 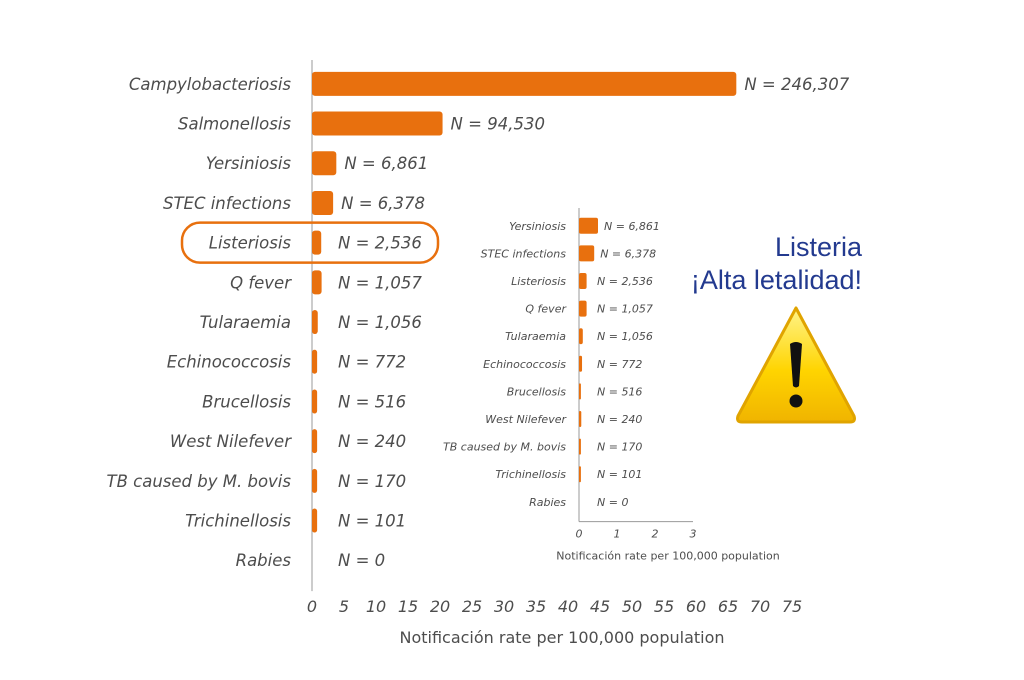 I want to click on inset-bar-q-fever, so click(x=583, y=308).